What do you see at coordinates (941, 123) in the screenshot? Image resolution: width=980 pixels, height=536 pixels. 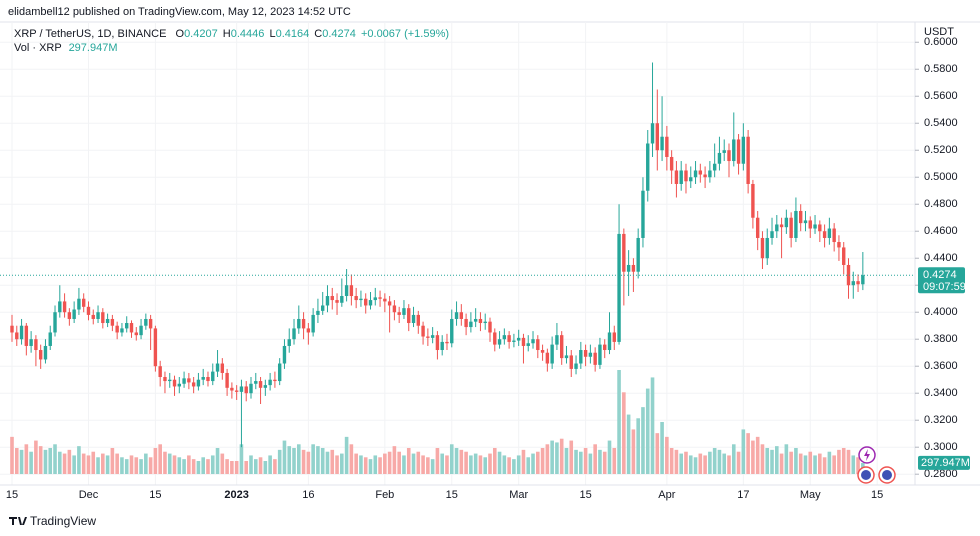 I see `y-tick-label: 0.5400` at bounding box center [941, 123].